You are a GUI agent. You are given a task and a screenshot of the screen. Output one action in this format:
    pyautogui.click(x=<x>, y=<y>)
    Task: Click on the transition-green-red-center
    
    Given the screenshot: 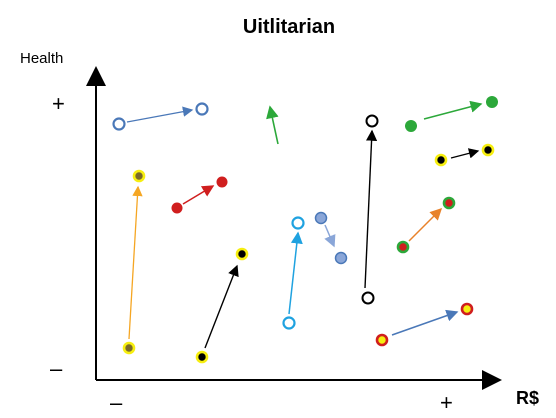 What is the action you would take?
    pyautogui.click(x=426, y=225)
    